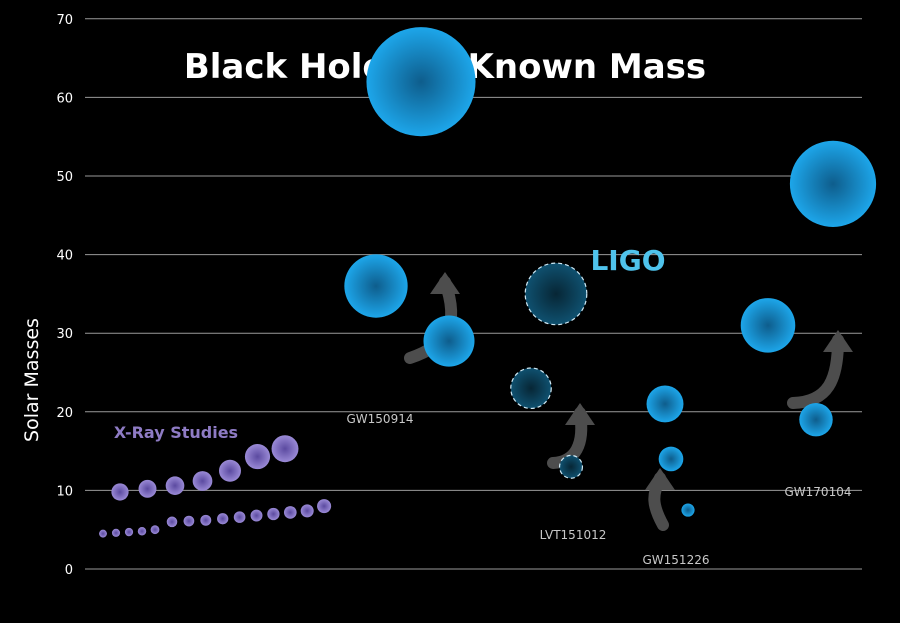 This screenshot has width=900, height=623. I want to click on arrowhead-gw170104, so click(838, 341).